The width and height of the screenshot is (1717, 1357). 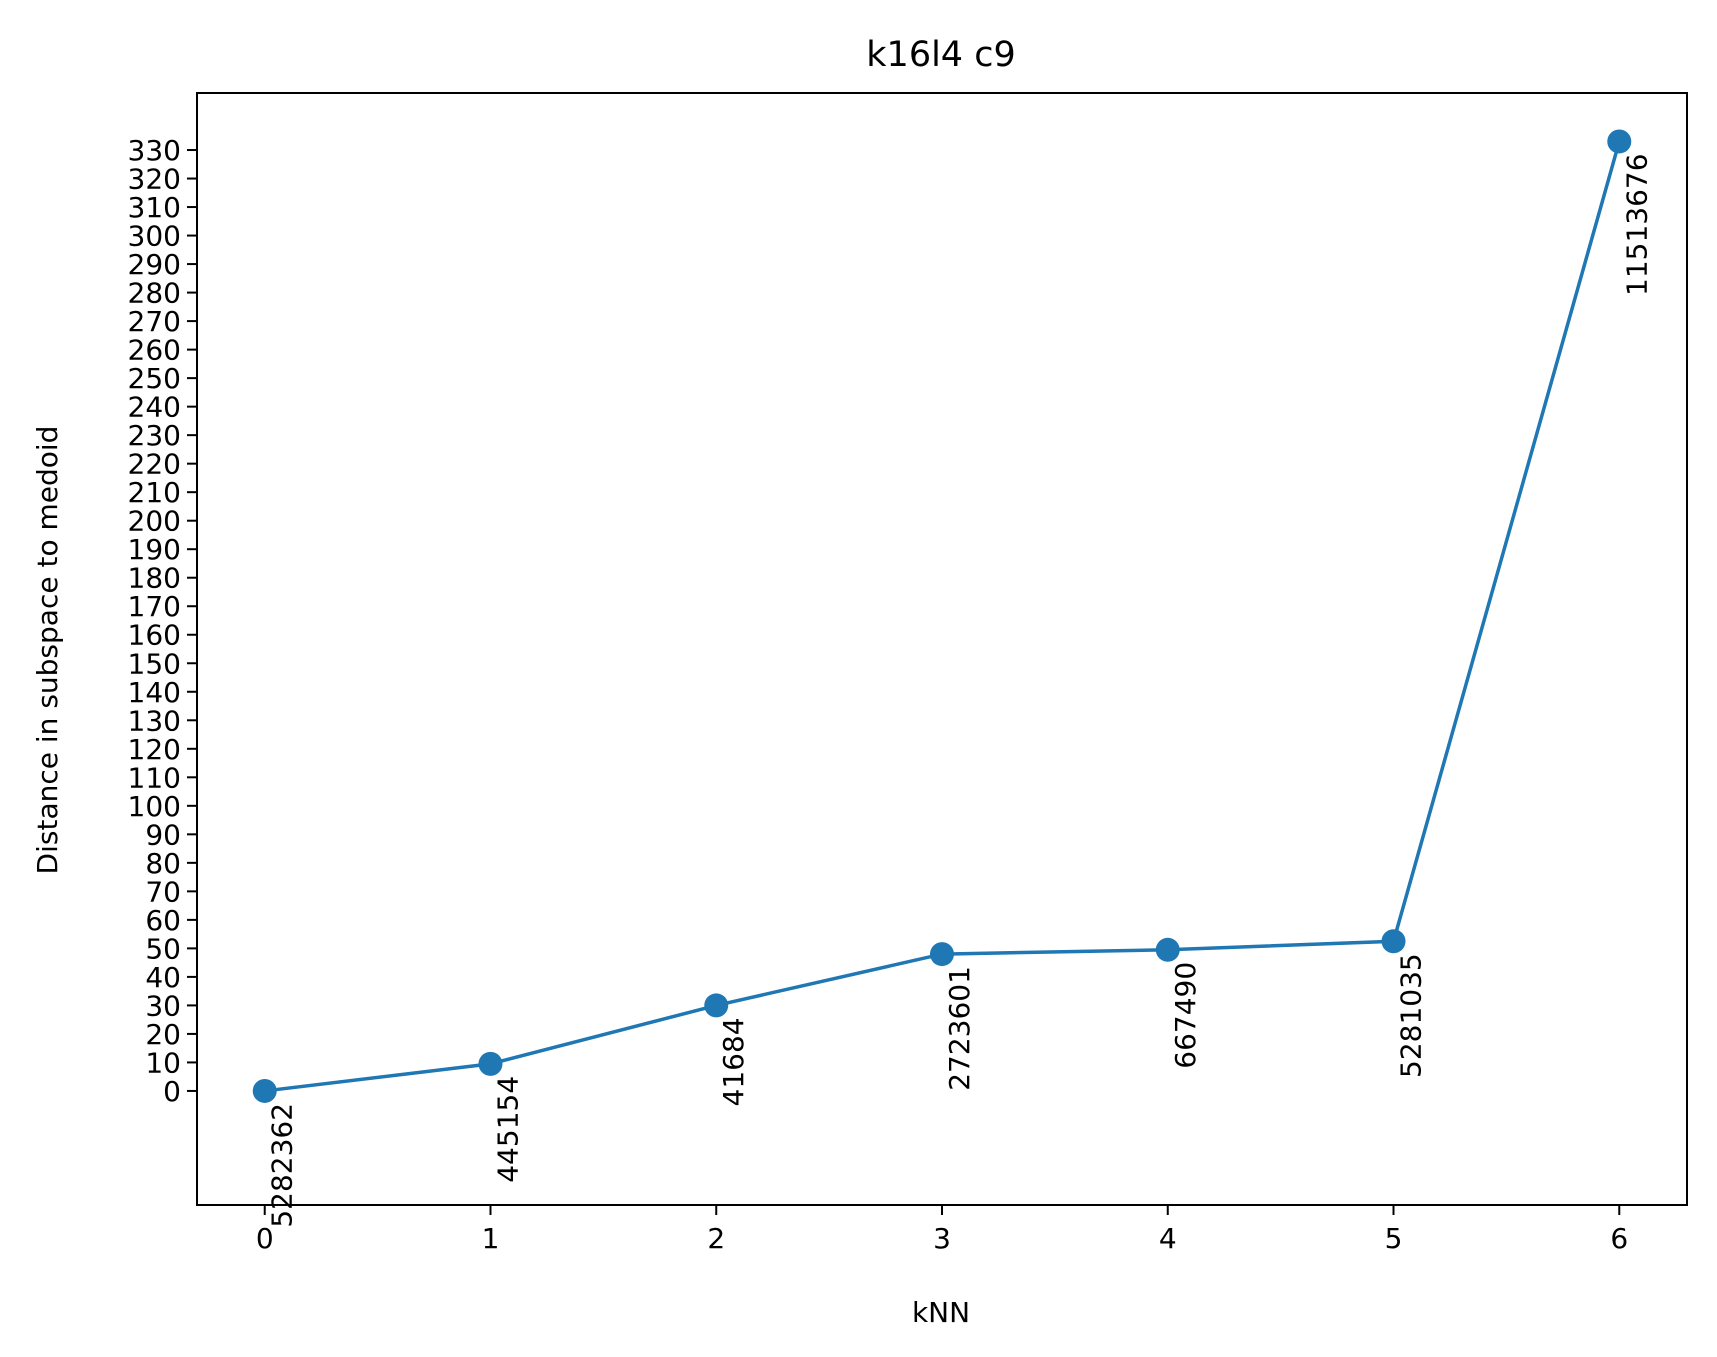 I want to click on data-label: 41684, so click(x=733, y=1061).